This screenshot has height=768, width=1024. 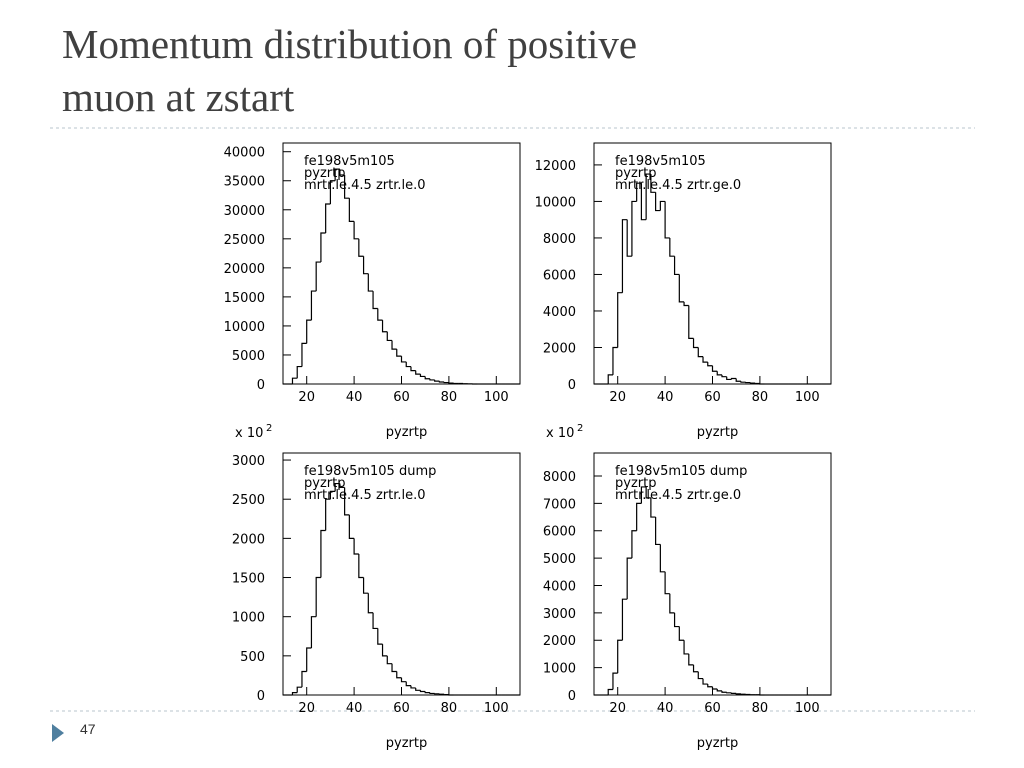 I want to click on y-tick-label: 35000, so click(x=244, y=182).